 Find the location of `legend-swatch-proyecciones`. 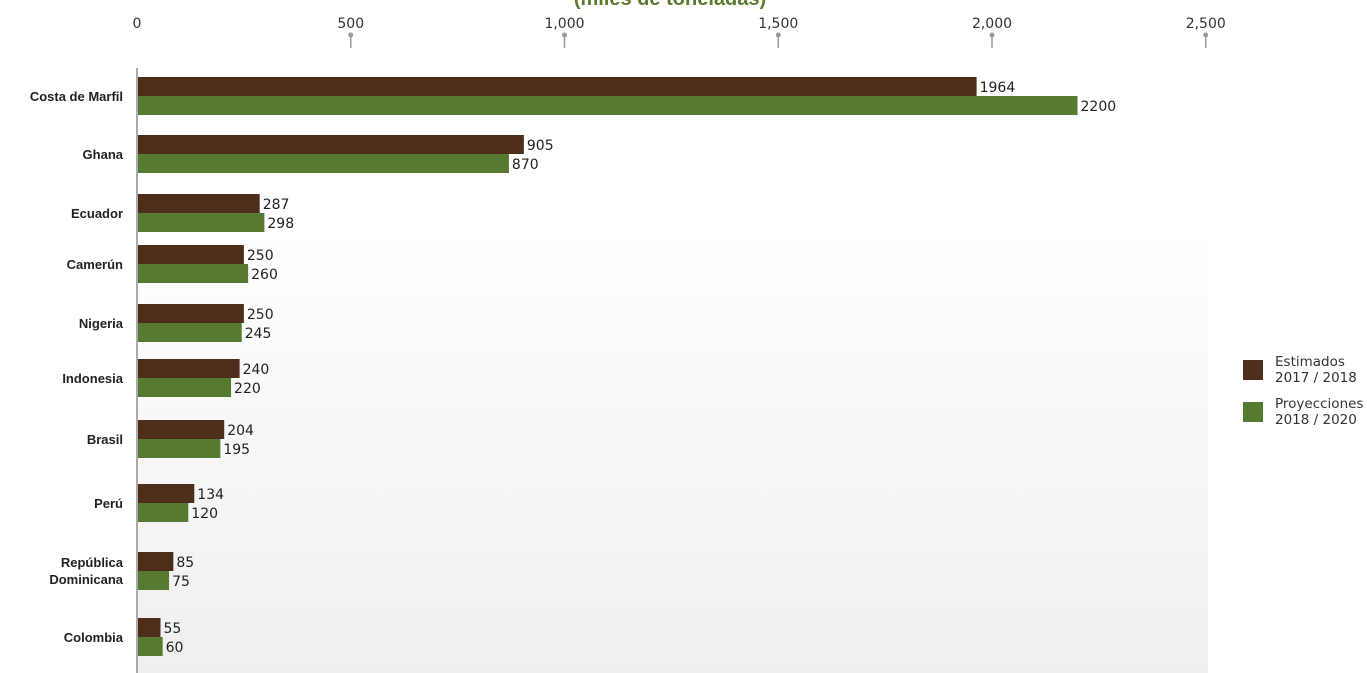

legend-swatch-proyecciones is located at coordinates (1253, 412).